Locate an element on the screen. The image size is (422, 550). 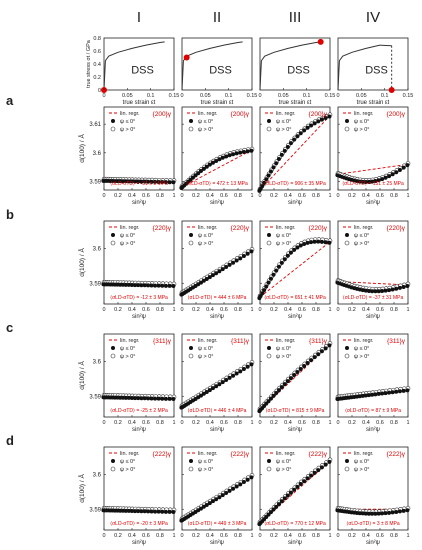
legend-neg-label: ψ ≤ 0° is located at coordinates (127, 122).